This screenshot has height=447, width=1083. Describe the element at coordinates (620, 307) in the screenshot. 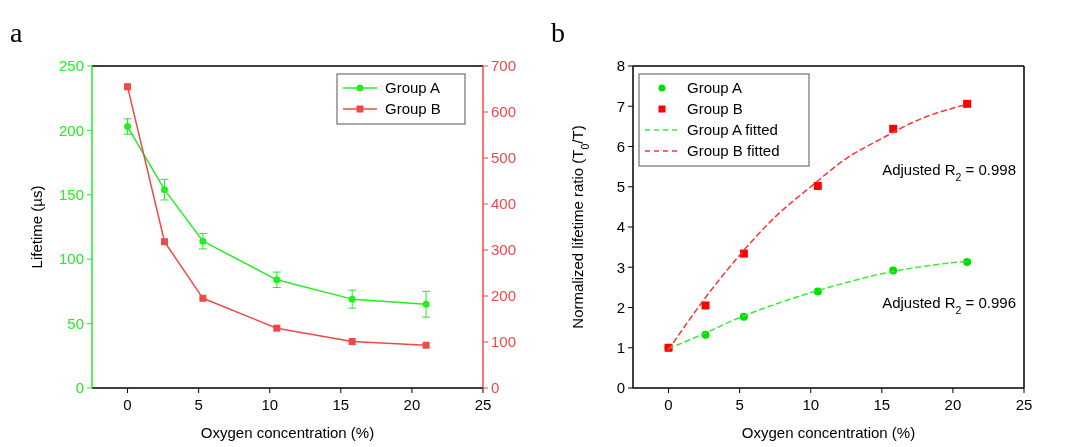

I see `y-tick-label: 2` at that location.